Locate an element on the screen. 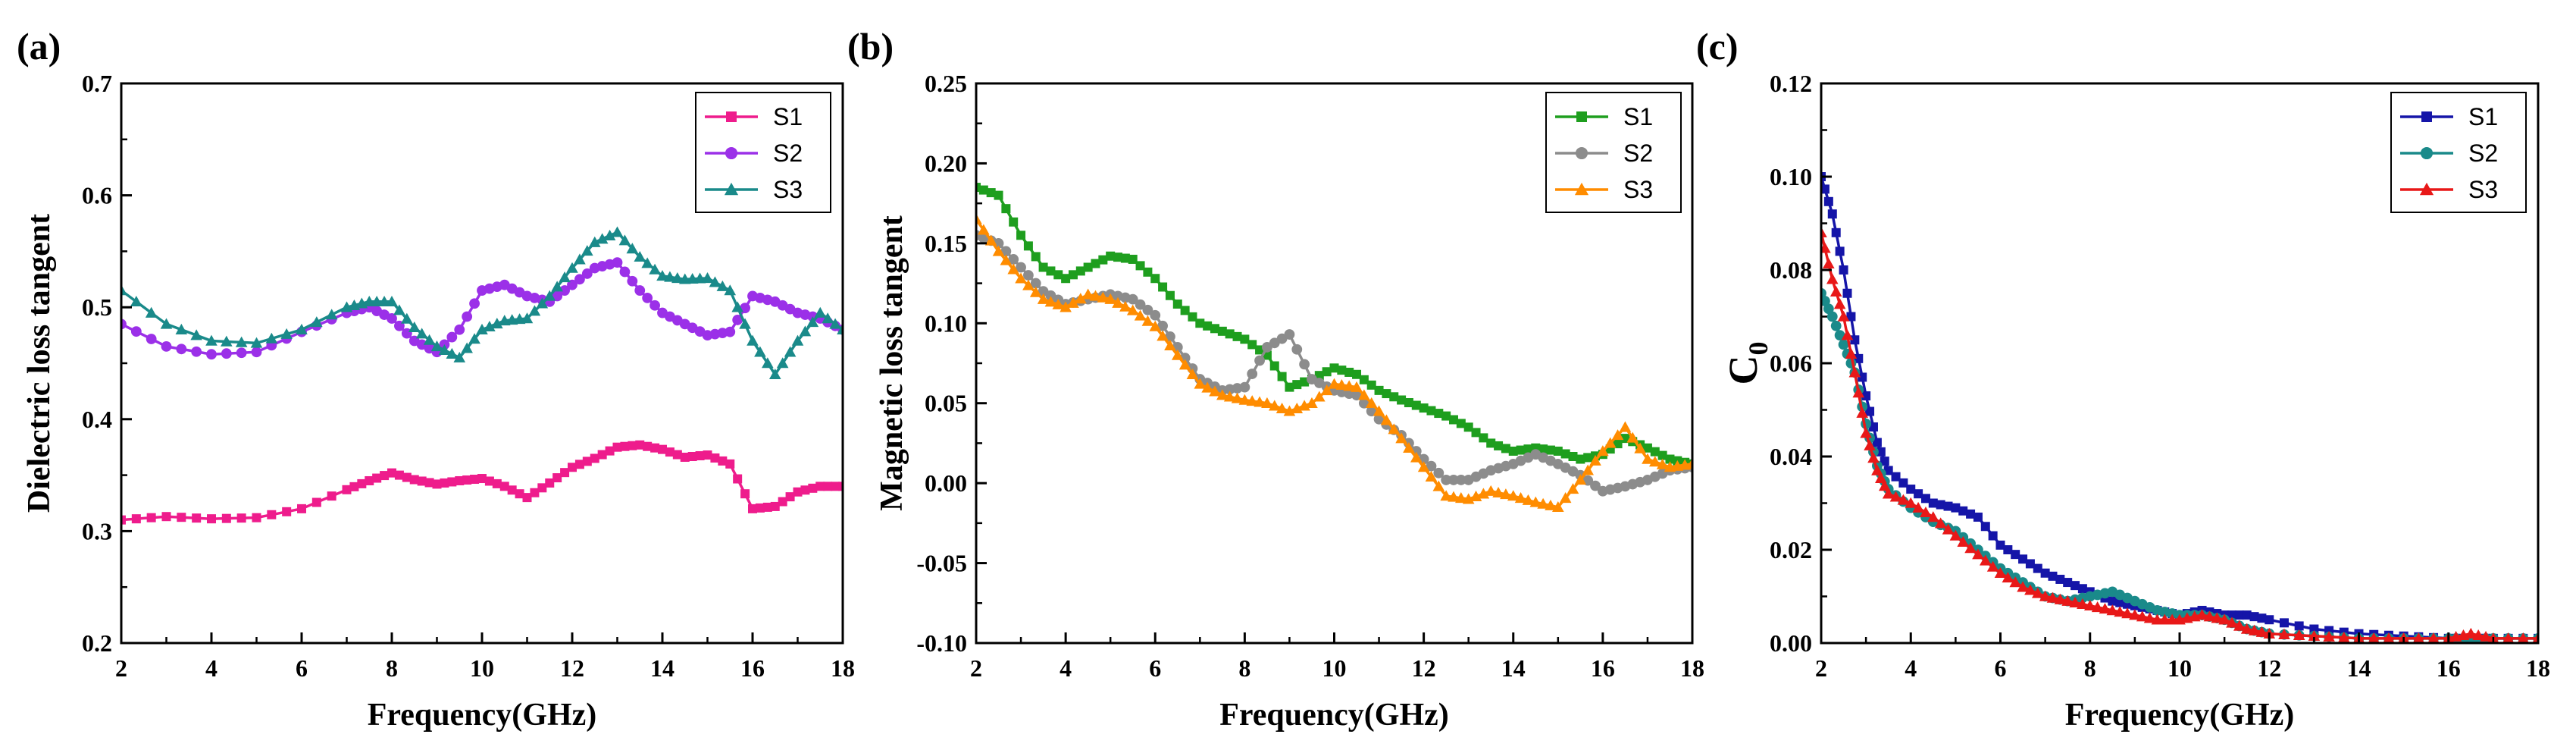 The width and height of the screenshot is (2576, 753). y-tick-label: -0.10 is located at coordinates (942, 643).